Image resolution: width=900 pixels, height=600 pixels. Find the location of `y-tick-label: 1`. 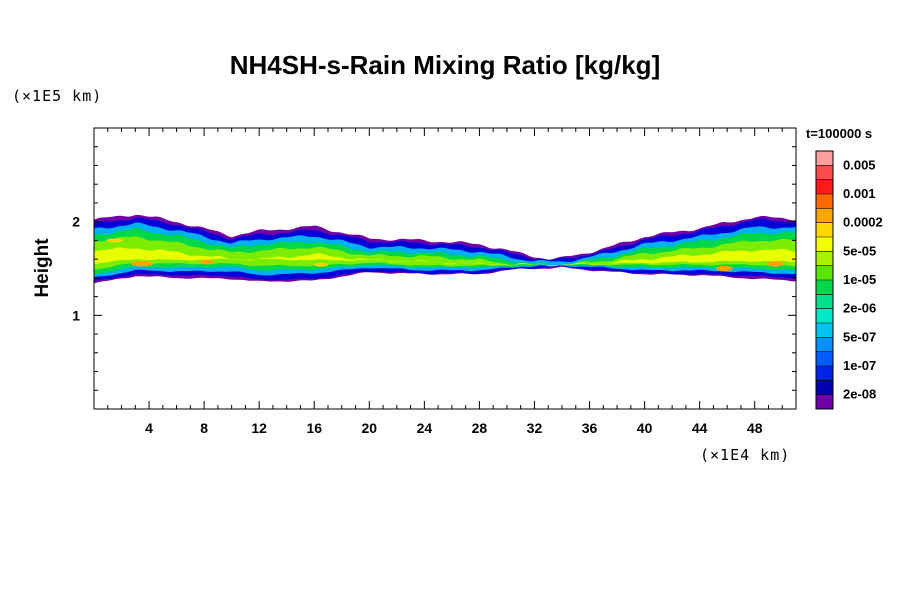

y-tick-label: 1 is located at coordinates (76, 315).